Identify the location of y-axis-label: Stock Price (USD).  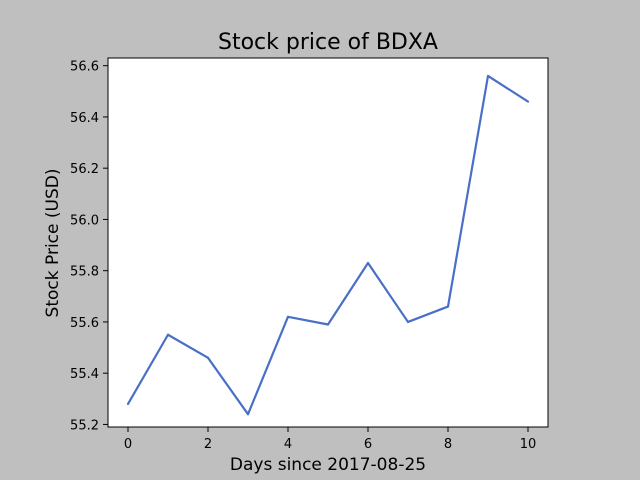
(53, 243).